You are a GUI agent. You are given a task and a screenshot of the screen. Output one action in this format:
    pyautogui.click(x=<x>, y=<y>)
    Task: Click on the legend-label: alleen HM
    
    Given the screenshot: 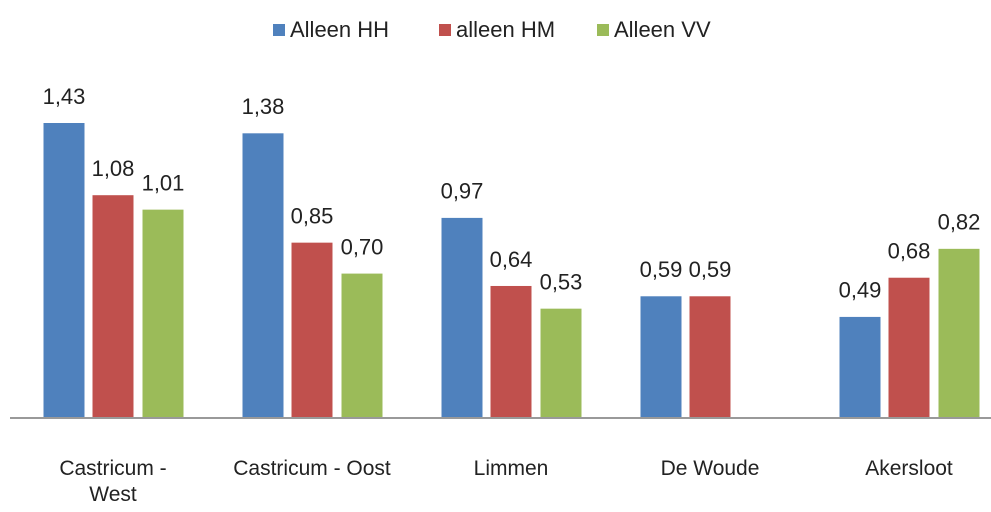 What is the action you would take?
    pyautogui.click(x=505, y=29)
    